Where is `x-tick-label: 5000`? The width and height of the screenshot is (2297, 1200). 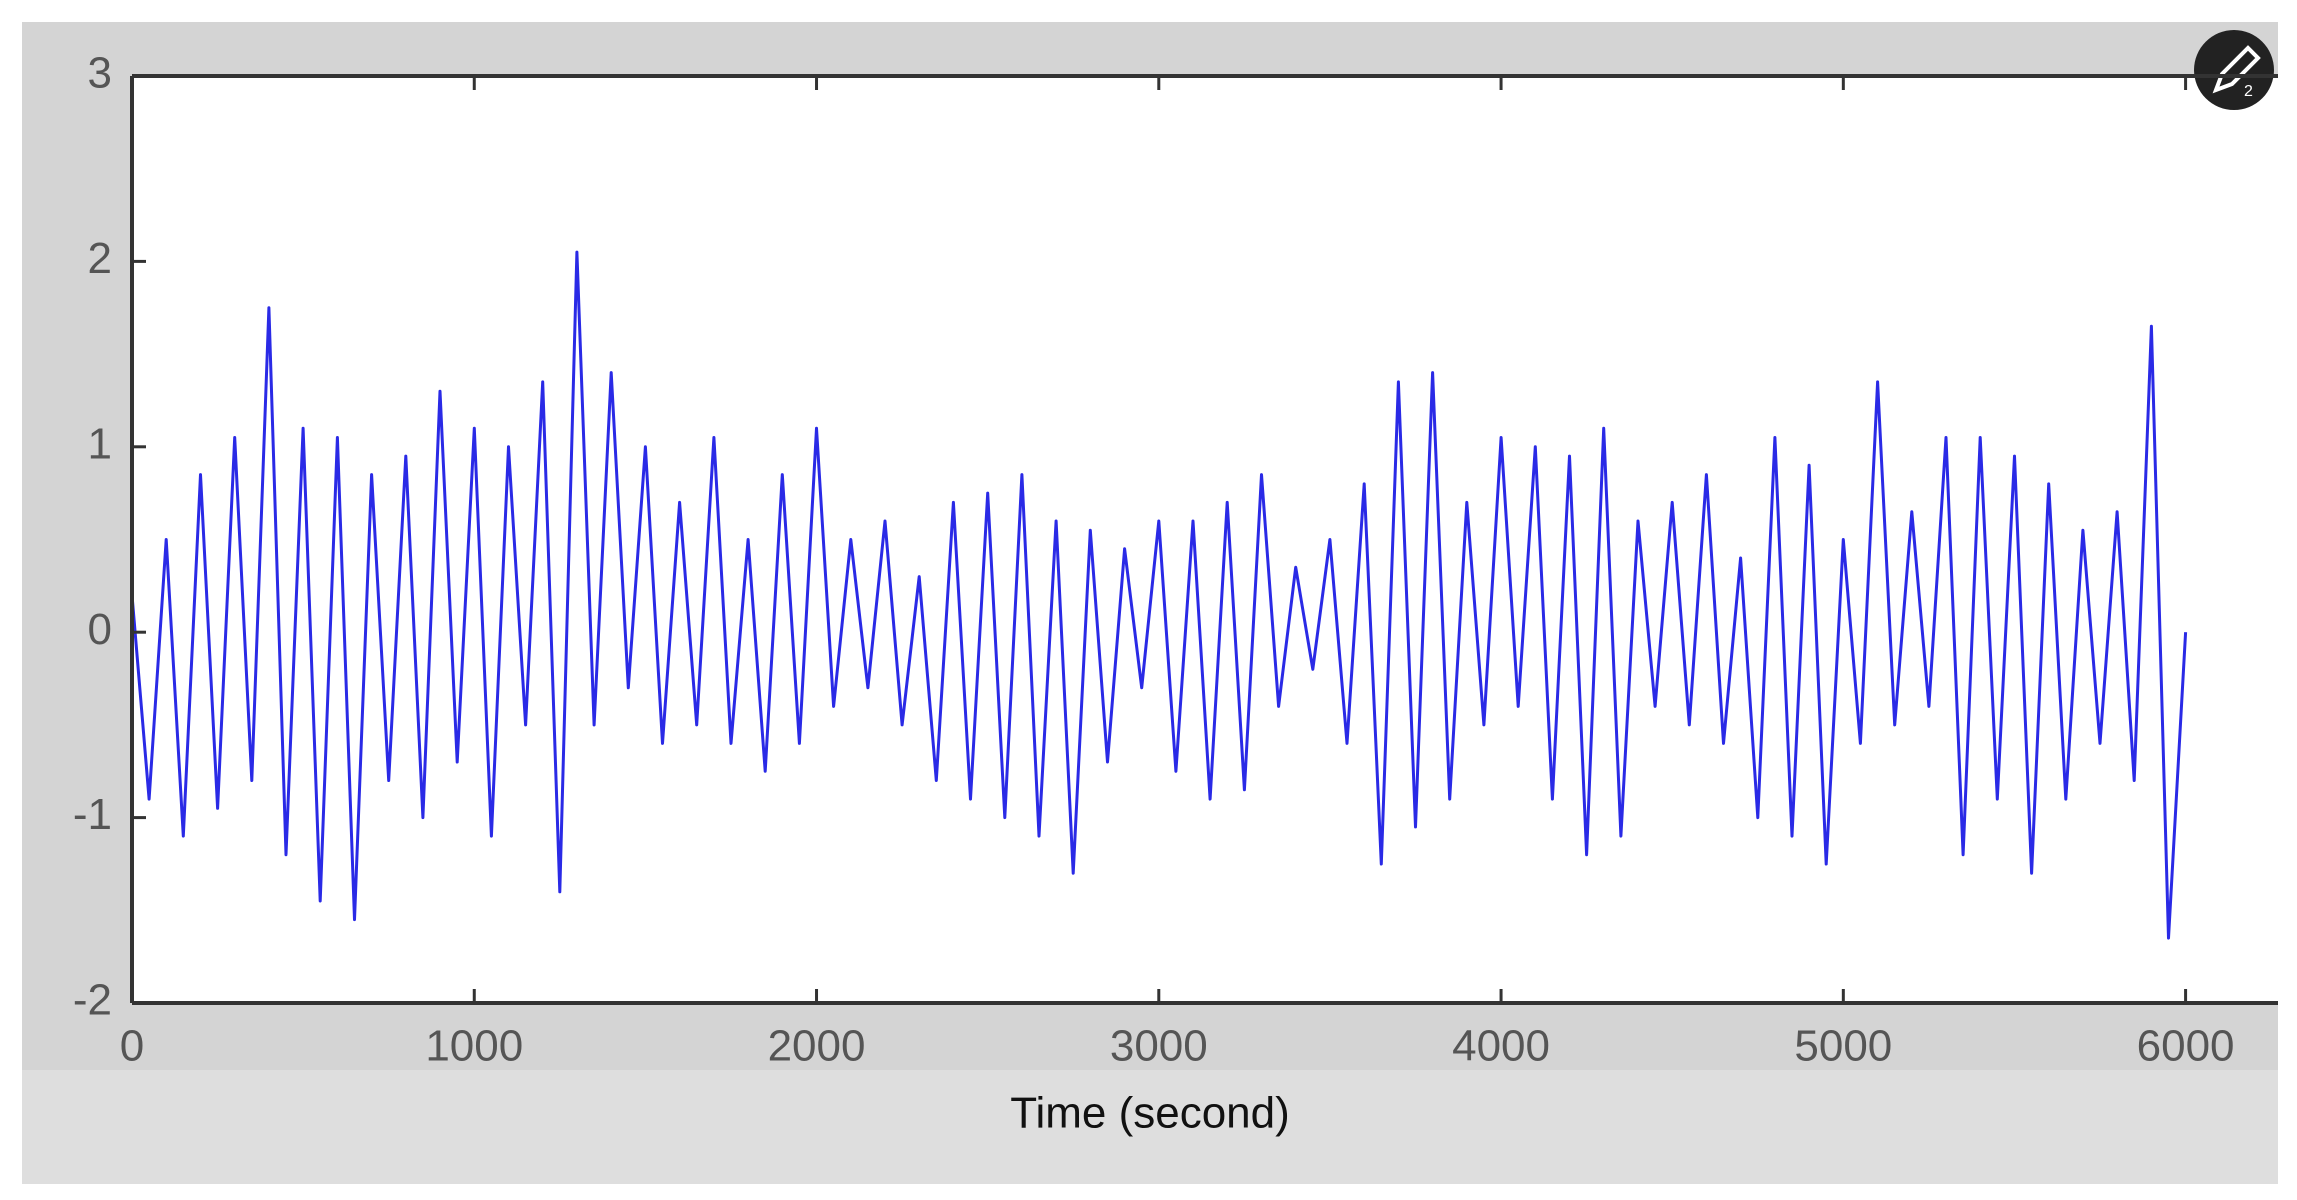
x-tick-label: 5000 is located at coordinates (1843, 1046).